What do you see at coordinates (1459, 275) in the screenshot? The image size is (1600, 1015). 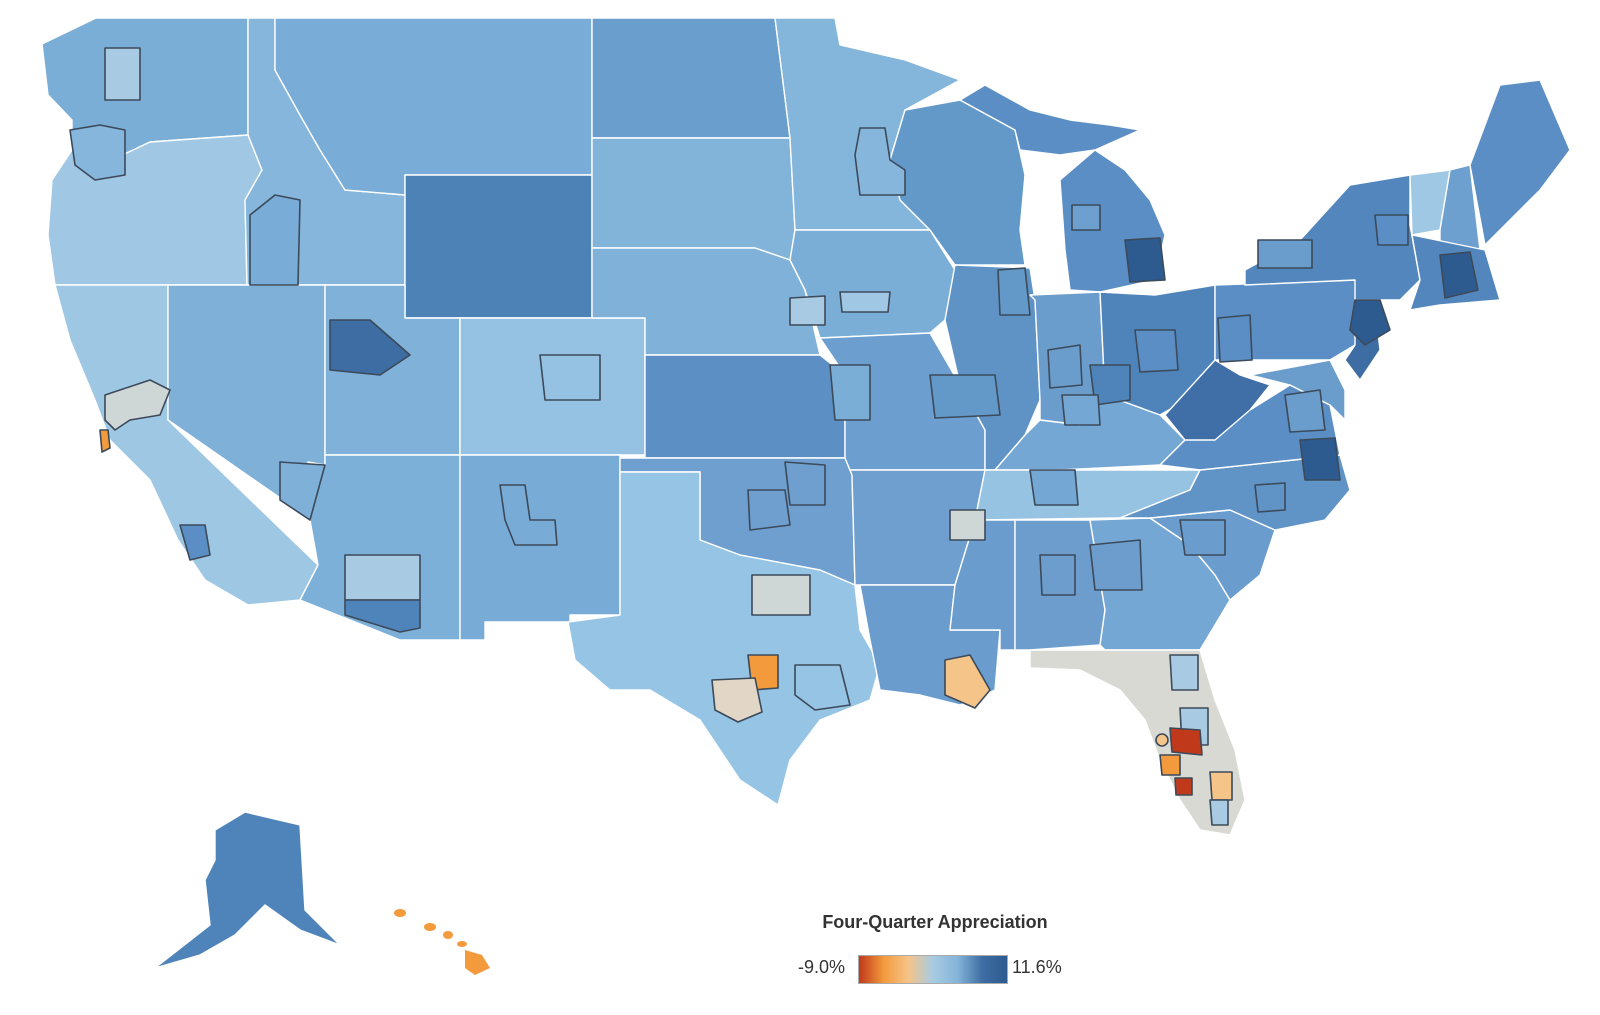 I see `metro-boston` at bounding box center [1459, 275].